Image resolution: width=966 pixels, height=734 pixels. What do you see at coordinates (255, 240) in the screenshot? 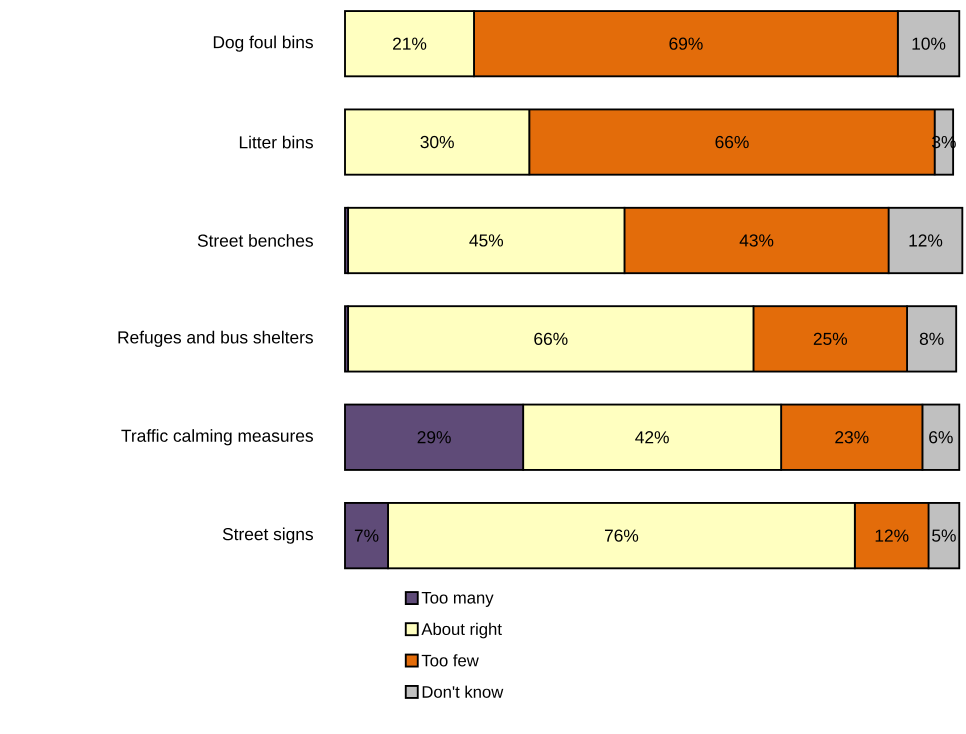
I see `y-tick-label: Street benches` at bounding box center [255, 240].